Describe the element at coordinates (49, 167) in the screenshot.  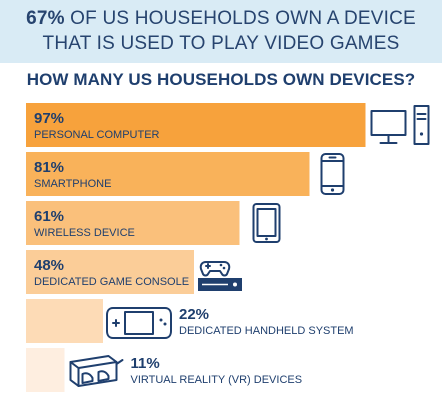
I see `value-label-1: 81%` at that location.